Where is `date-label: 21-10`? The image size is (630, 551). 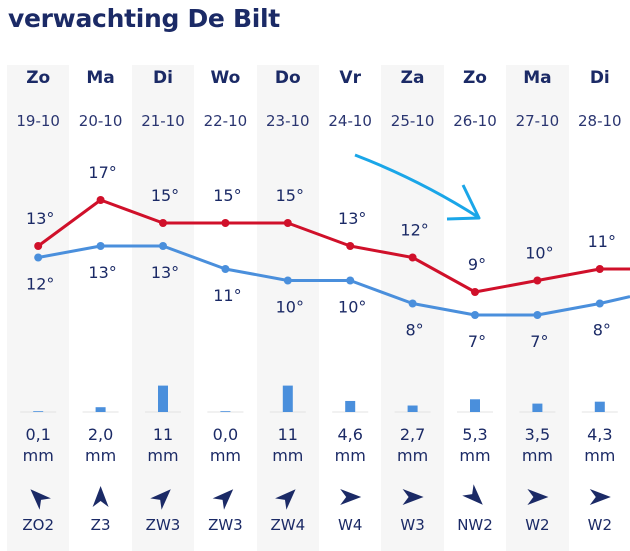
date-label: 21-10 is located at coordinates (163, 121).